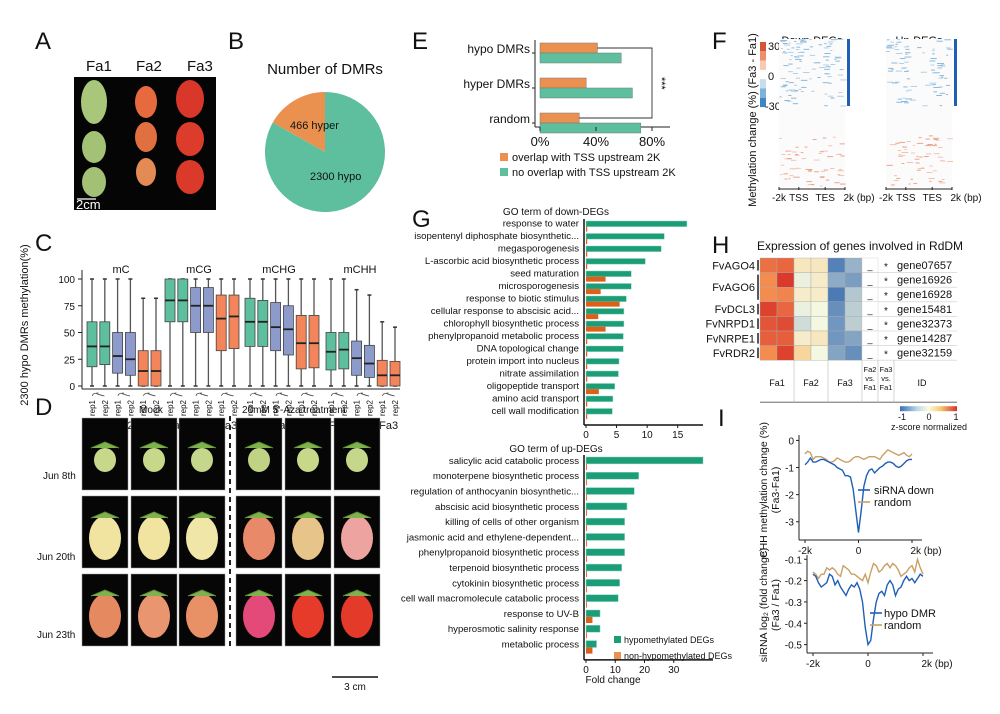 The image size is (1000, 714). What do you see at coordinates (502, 261) in the screenshot?
I see `g-category-label: L-ascorbic acid biosynthetic process` at bounding box center [502, 261].